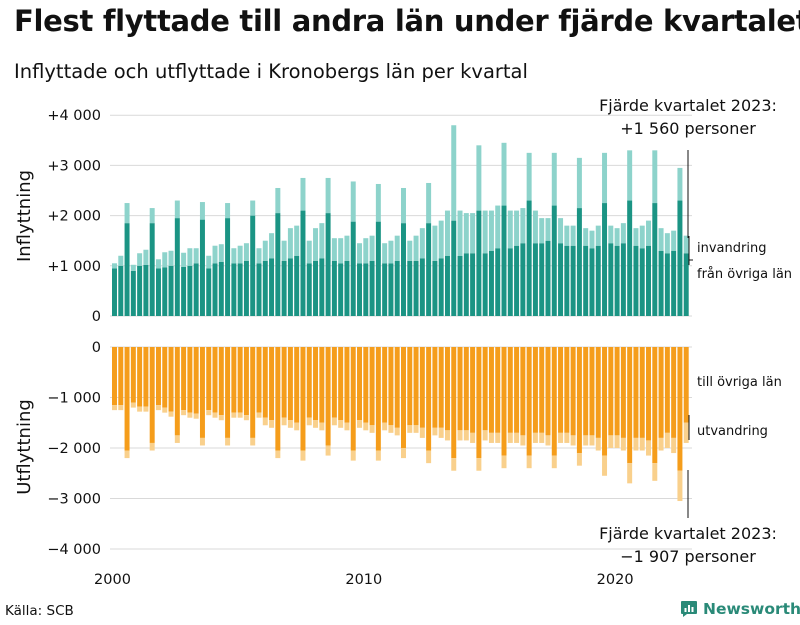 This screenshot has height=625, width=800. Describe the element at coordinates (688, 105) in the screenshot. I see `annotation-top-line1: Fjärde kvartalet 2023:` at that location.